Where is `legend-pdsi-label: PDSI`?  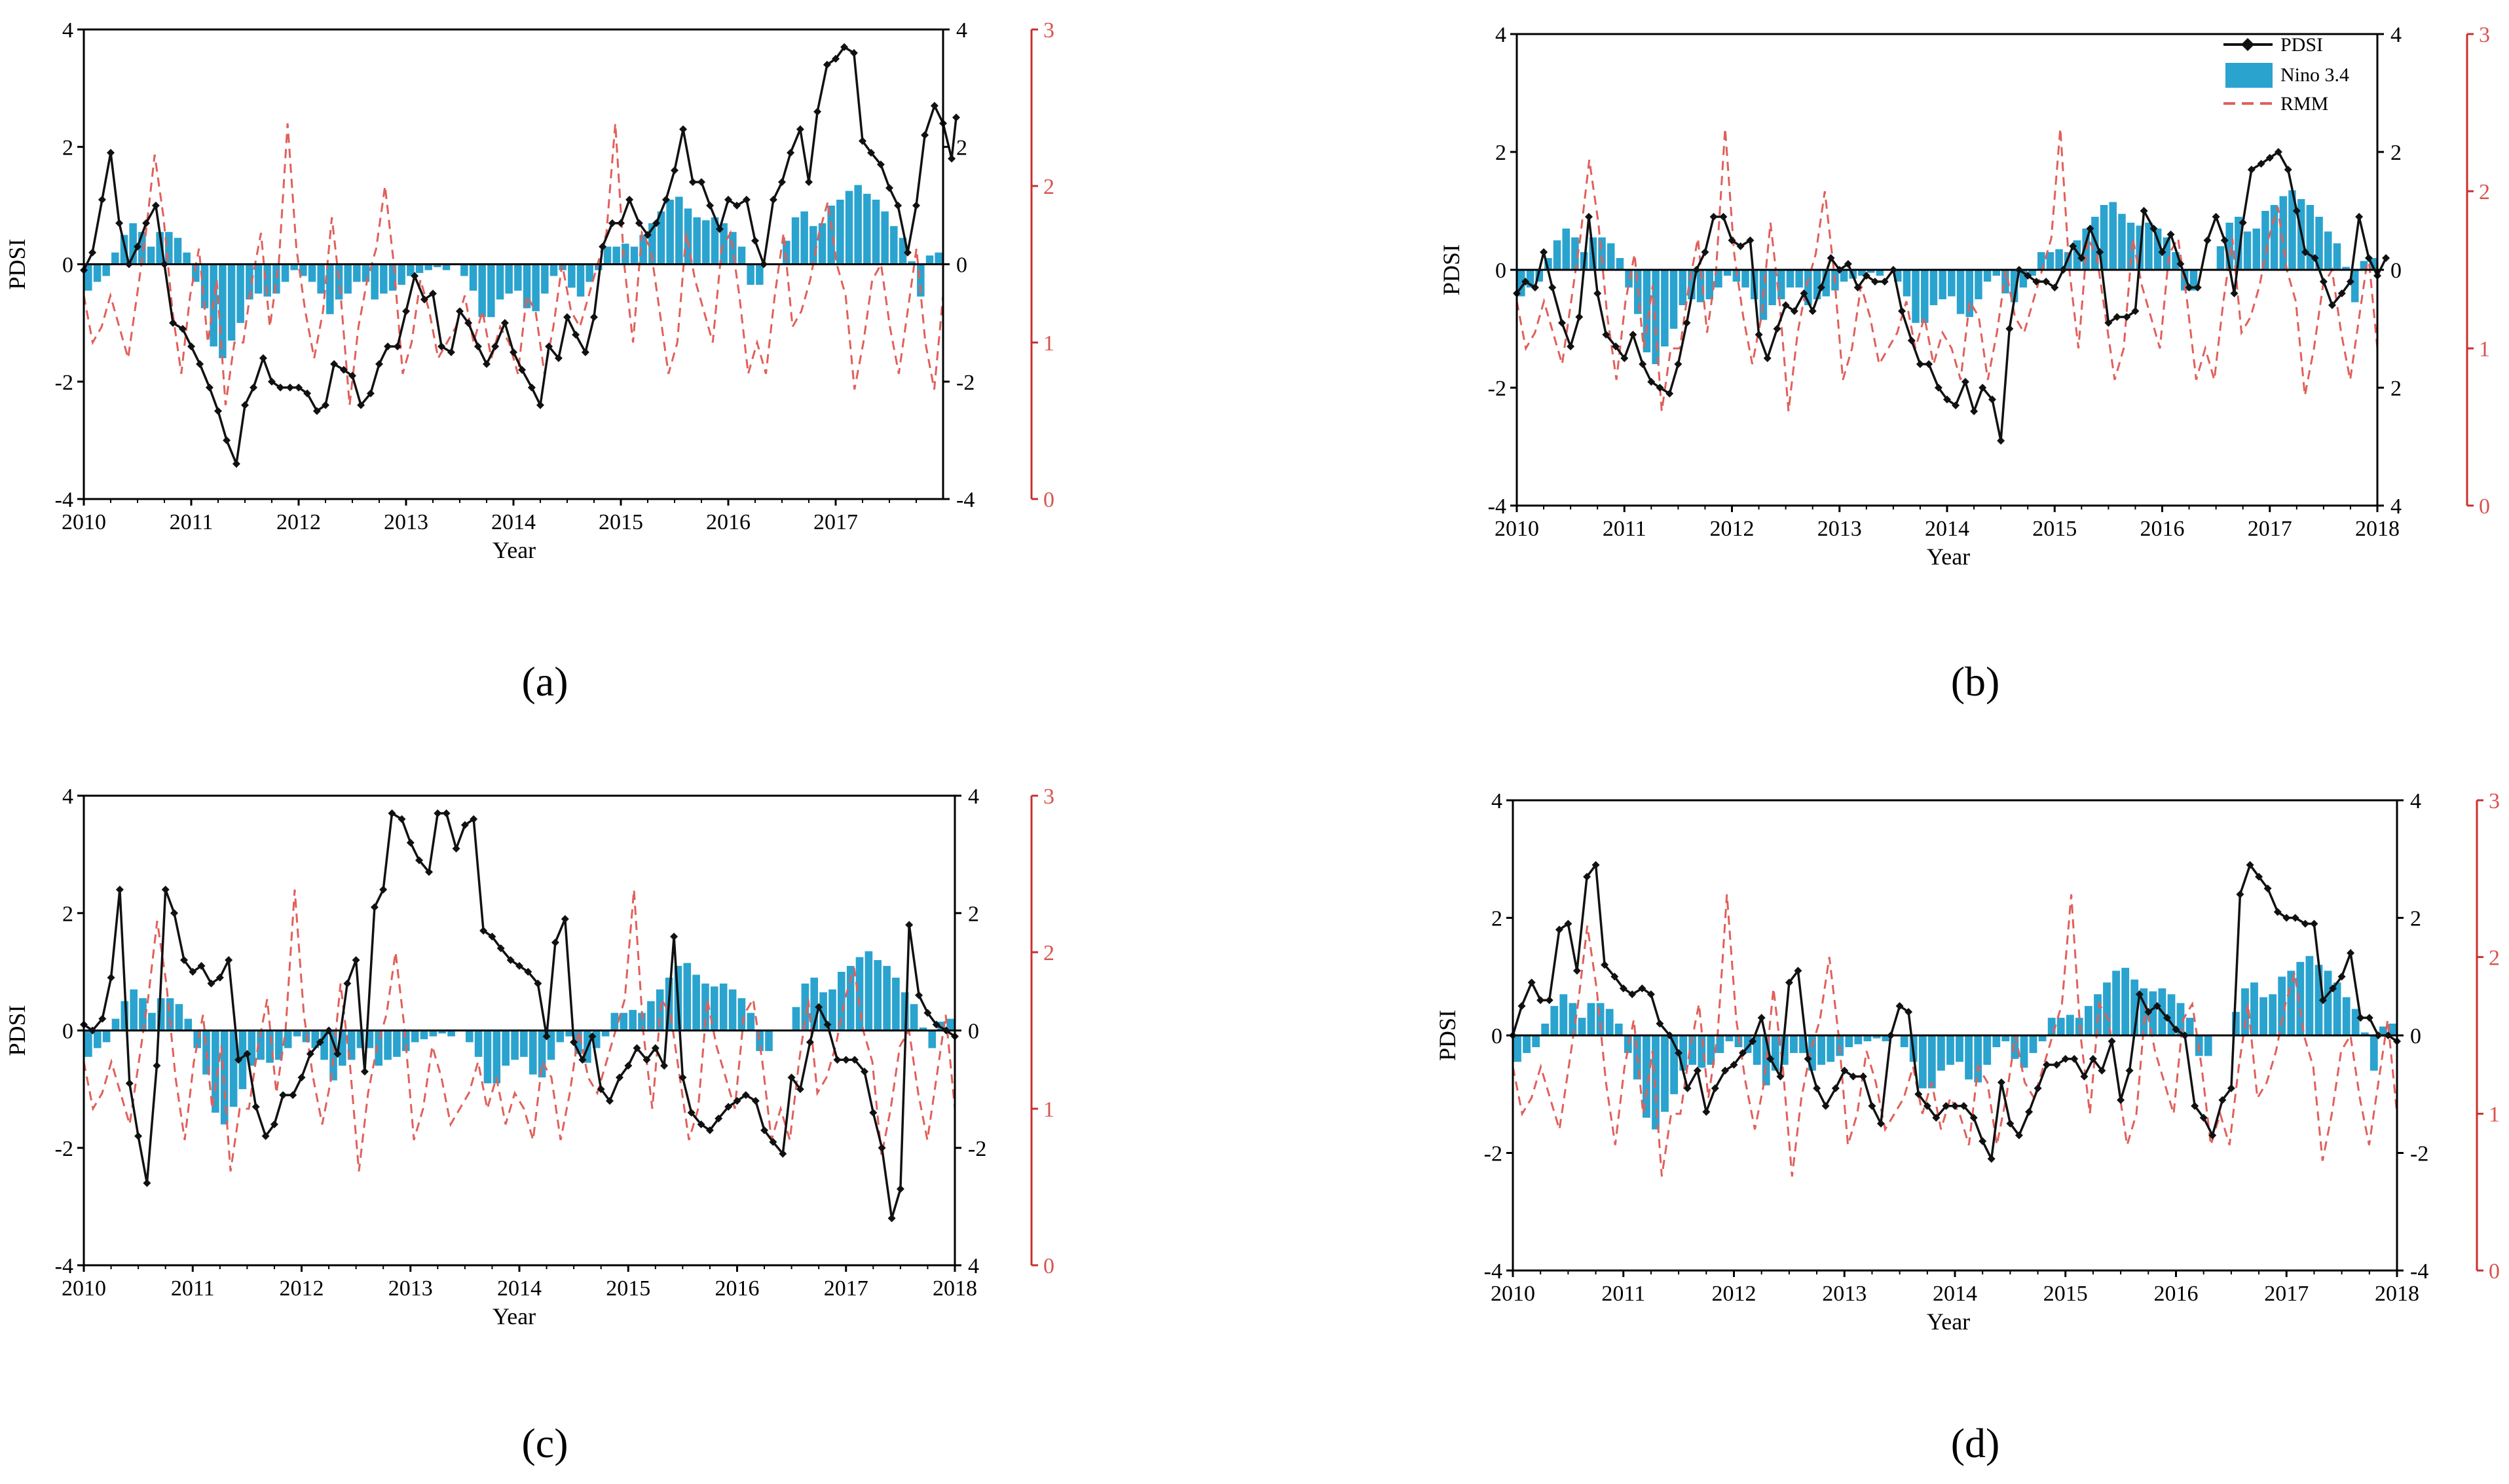 legend-pdsi-label: PDSI is located at coordinates (2301, 45).